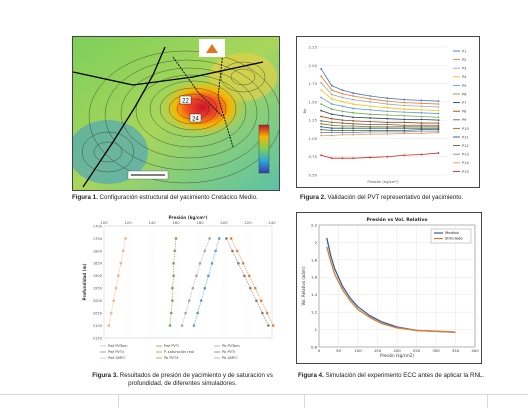 Image resolution: width=528 pixels, height=408 pixels. Describe the element at coordinates (264, 394) in the screenshot. I see `page-divider` at that location.